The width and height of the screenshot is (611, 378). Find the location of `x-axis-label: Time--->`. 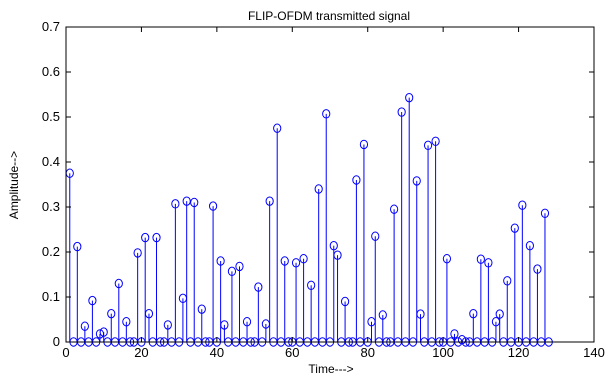

x-axis-label: Time---> is located at coordinates (330, 369).